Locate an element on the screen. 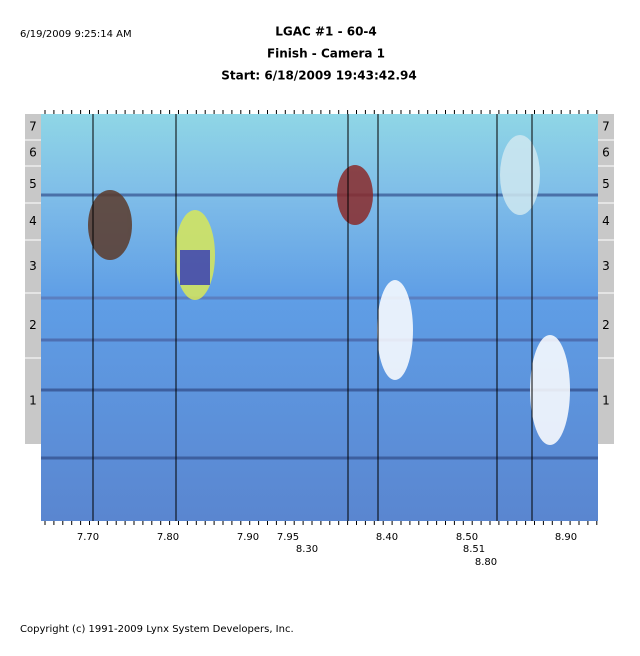 The width and height of the screenshot is (640, 656). timestamp: 6/19/2009 9:25:14 AM is located at coordinates (76, 34).